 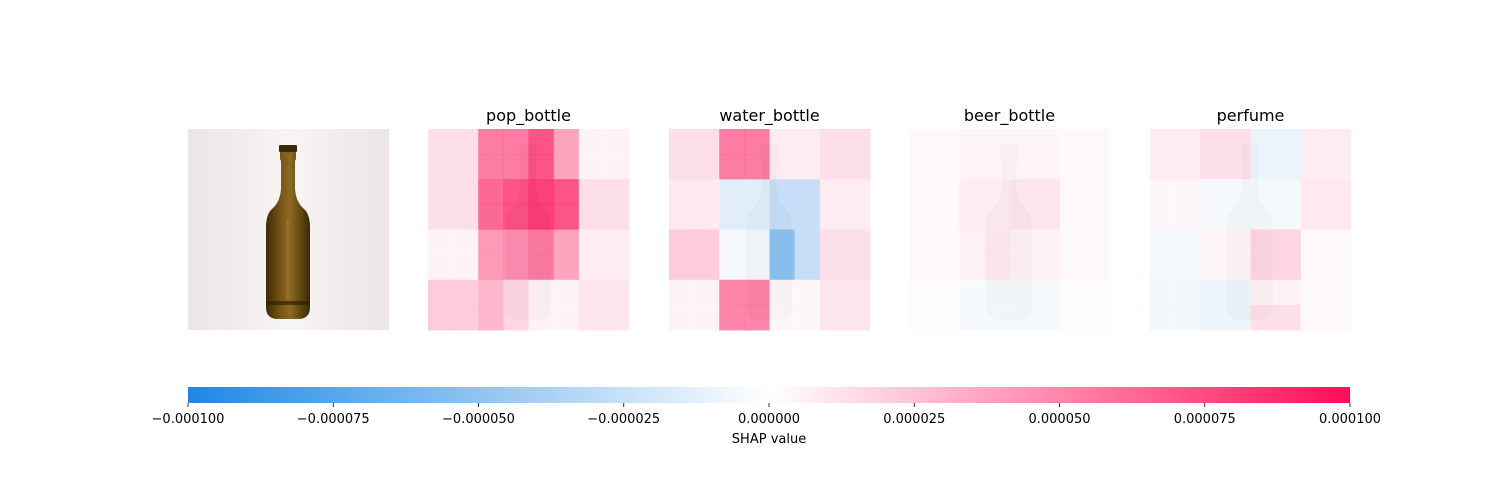 I want to click on colorbar-tick-label: 0.000100, so click(x=1350, y=419).